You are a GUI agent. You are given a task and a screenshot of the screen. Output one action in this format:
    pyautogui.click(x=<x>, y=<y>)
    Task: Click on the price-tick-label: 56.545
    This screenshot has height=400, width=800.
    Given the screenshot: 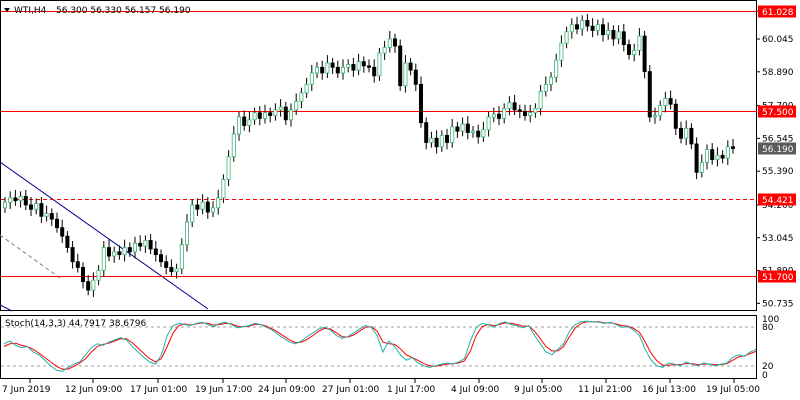 What is the action you would take?
    pyautogui.click(x=778, y=139)
    